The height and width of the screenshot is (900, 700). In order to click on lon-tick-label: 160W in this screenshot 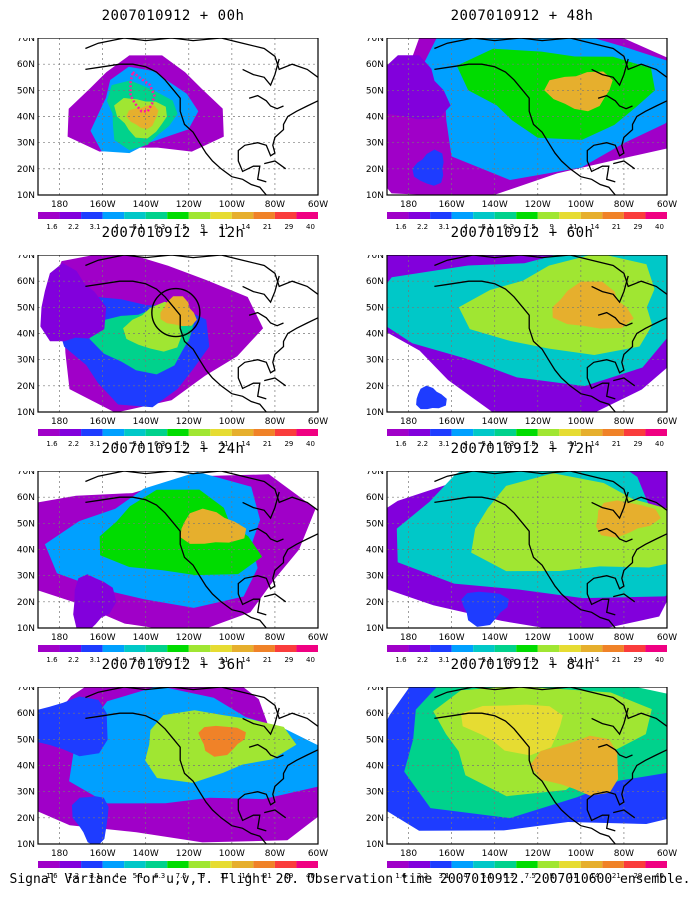, I will do `click(103, 638)`.